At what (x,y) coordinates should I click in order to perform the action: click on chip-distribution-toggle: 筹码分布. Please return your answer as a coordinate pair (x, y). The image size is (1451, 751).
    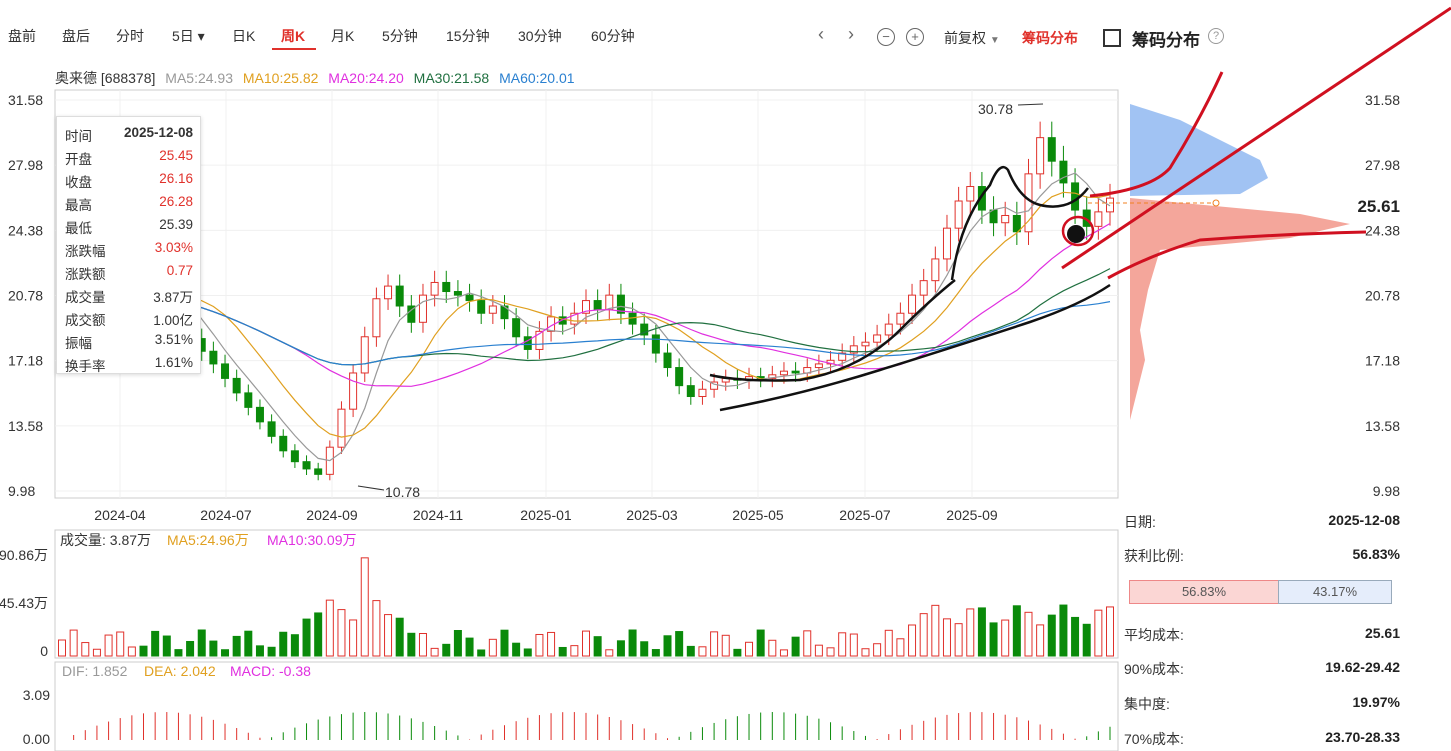
    Looking at the image, I should click on (1050, 38).